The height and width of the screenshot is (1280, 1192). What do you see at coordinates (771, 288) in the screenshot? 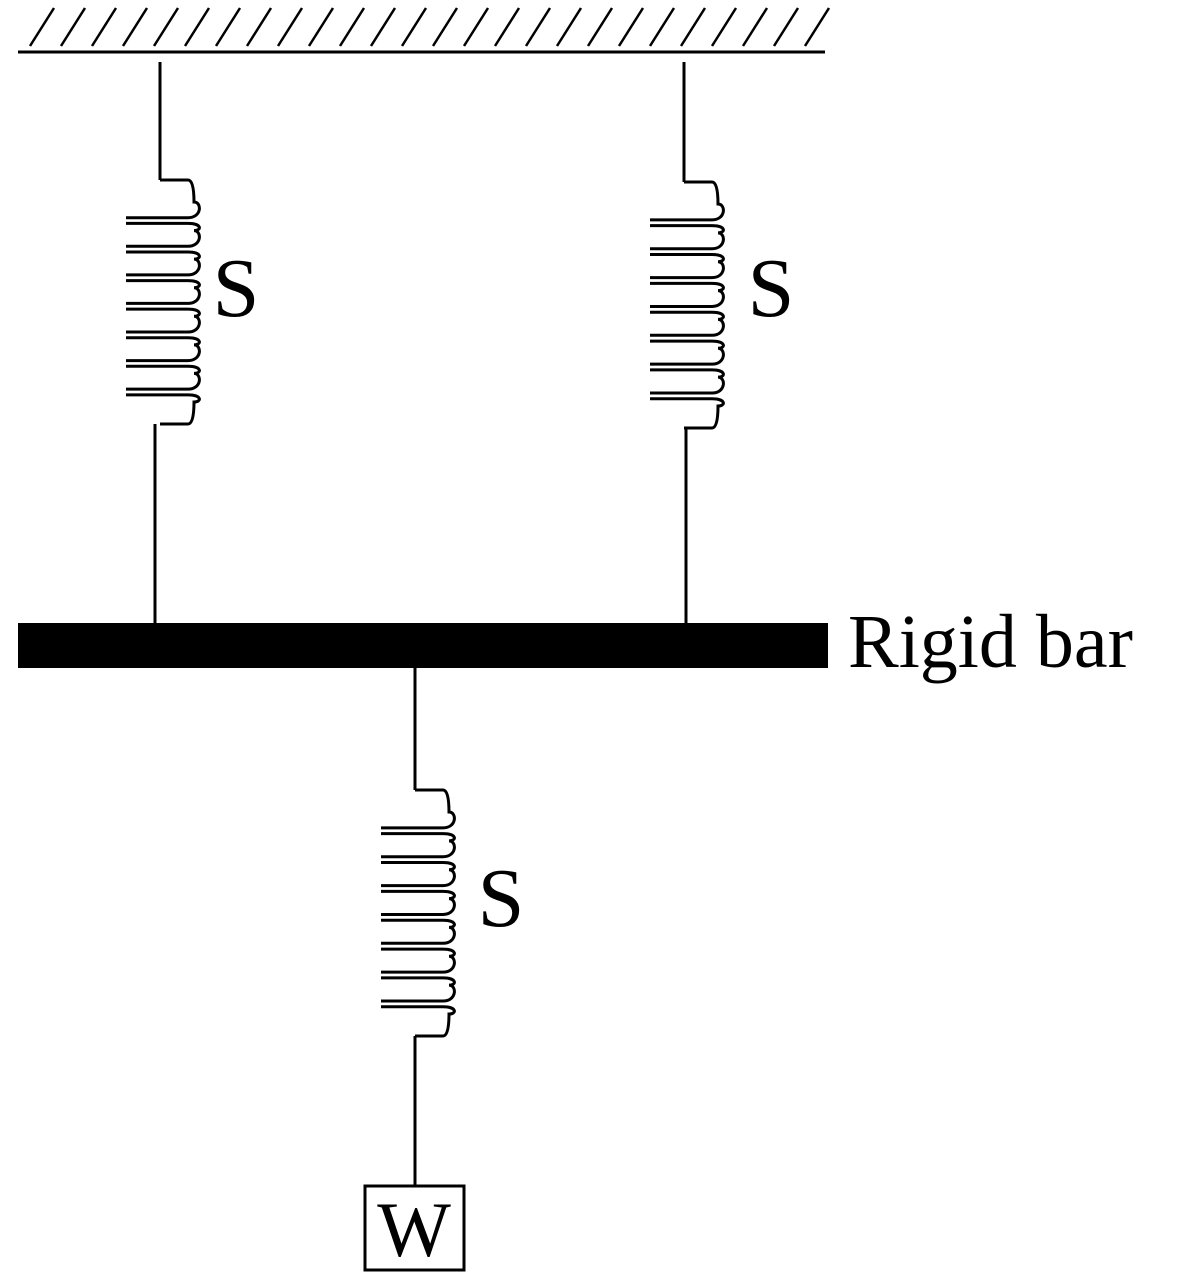
I see `right-spring-label: S` at bounding box center [771, 288].